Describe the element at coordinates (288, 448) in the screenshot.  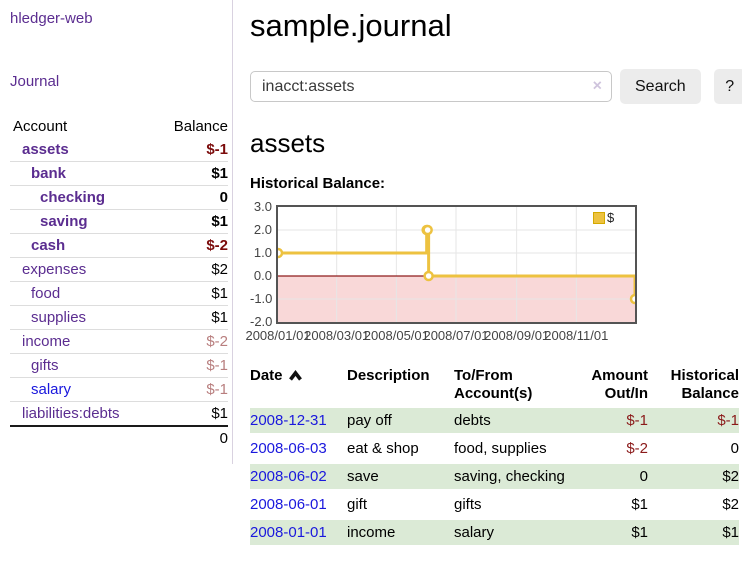
I see `register-date-link: 2008-06-03` at that location.